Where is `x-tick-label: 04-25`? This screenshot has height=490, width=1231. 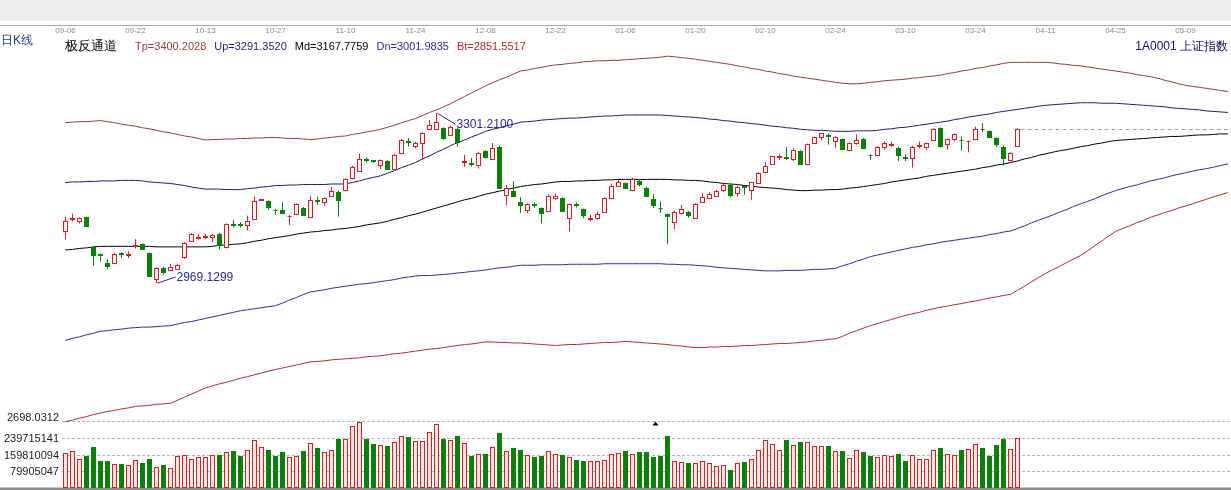
x-tick-label: 04-25 is located at coordinates (1115, 30).